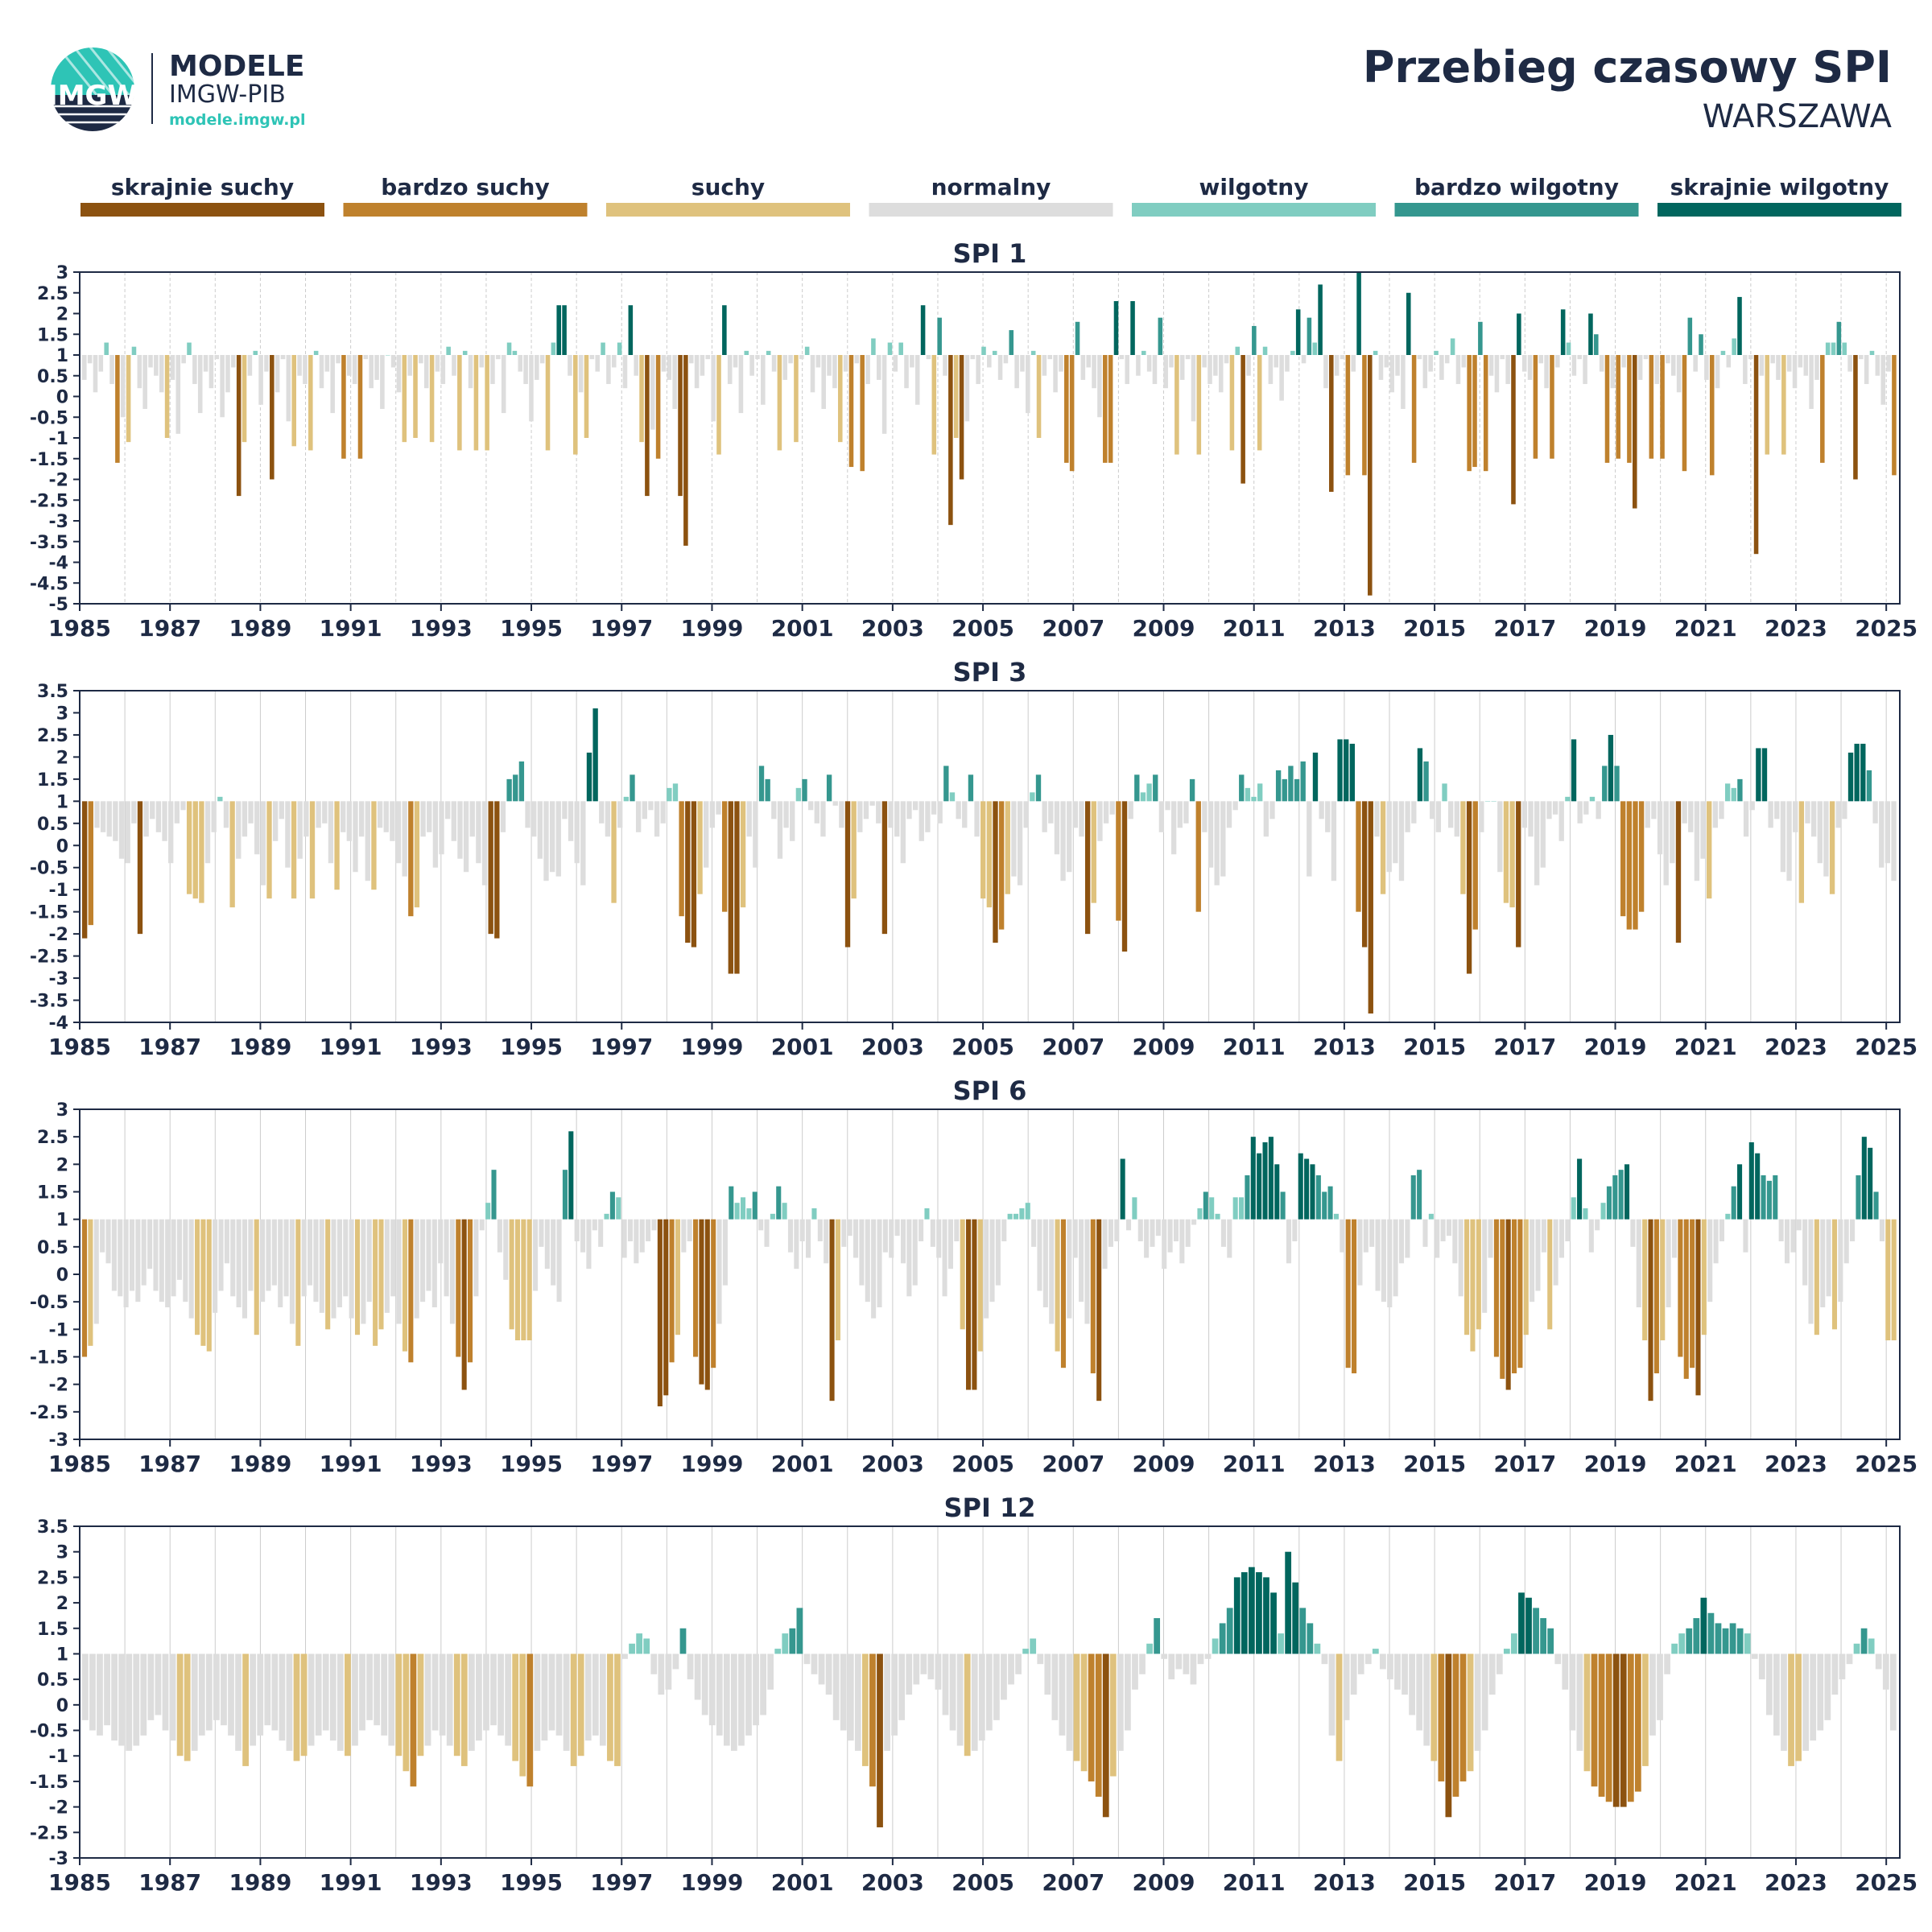 This screenshot has height=1932, width=1932. I want to click on x-tick-label: 1989, so click(260, 1882).